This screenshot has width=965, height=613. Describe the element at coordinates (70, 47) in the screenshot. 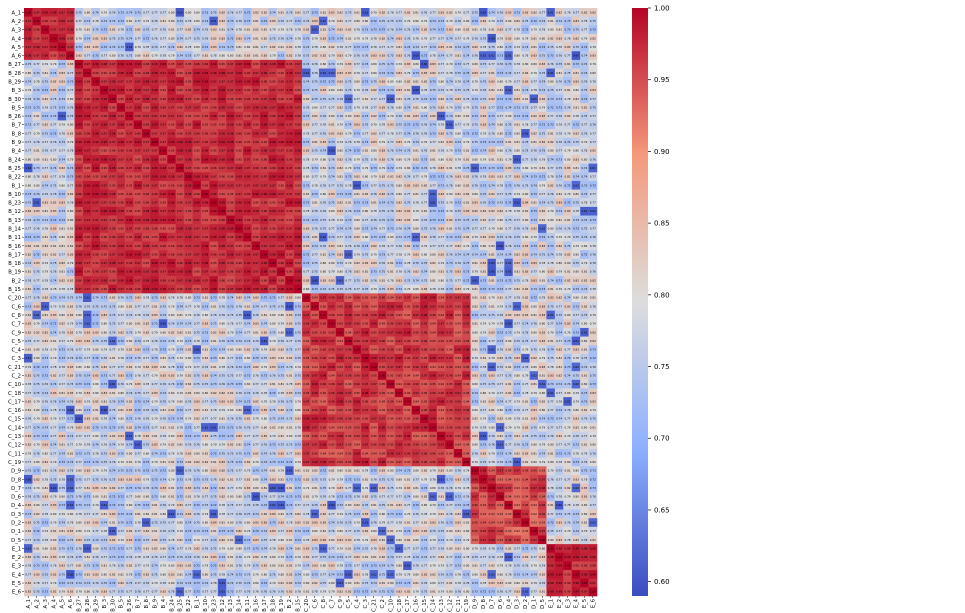

I see `cell-value-label: 0.97` at that location.